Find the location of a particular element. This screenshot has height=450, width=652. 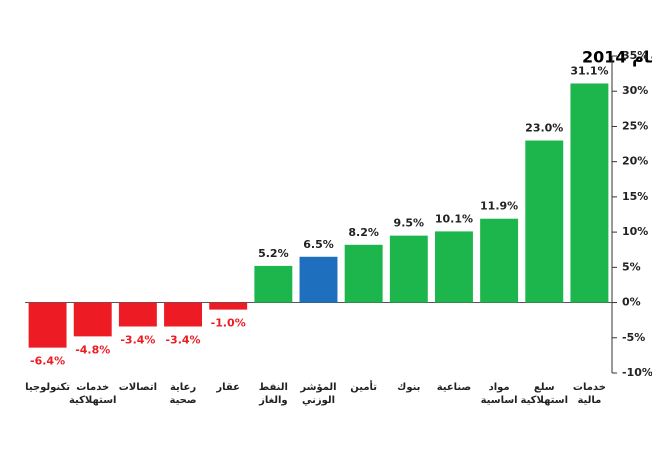

value-label: 9.5% is located at coordinates (409, 223).